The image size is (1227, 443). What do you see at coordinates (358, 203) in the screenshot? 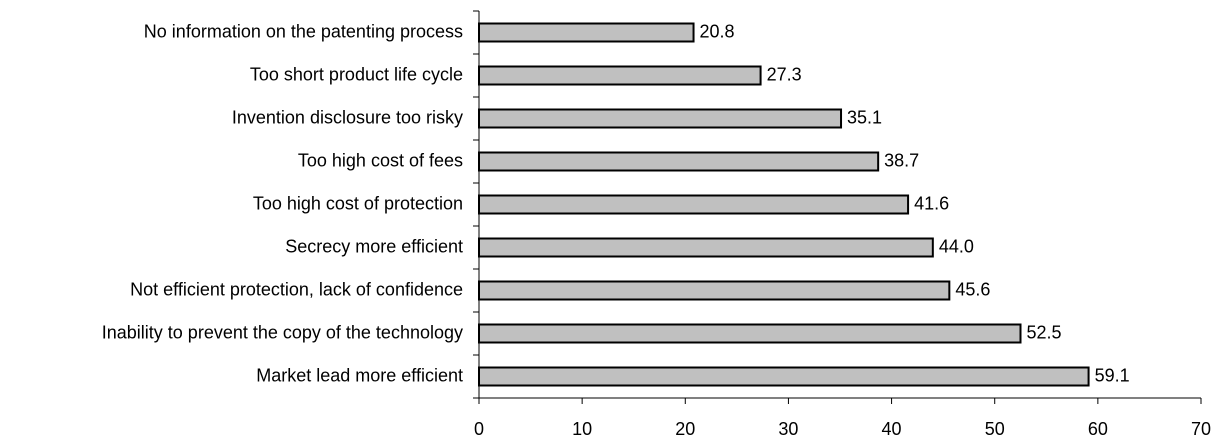
I see `y-tick-label: Too high cost of protection` at bounding box center [358, 203].